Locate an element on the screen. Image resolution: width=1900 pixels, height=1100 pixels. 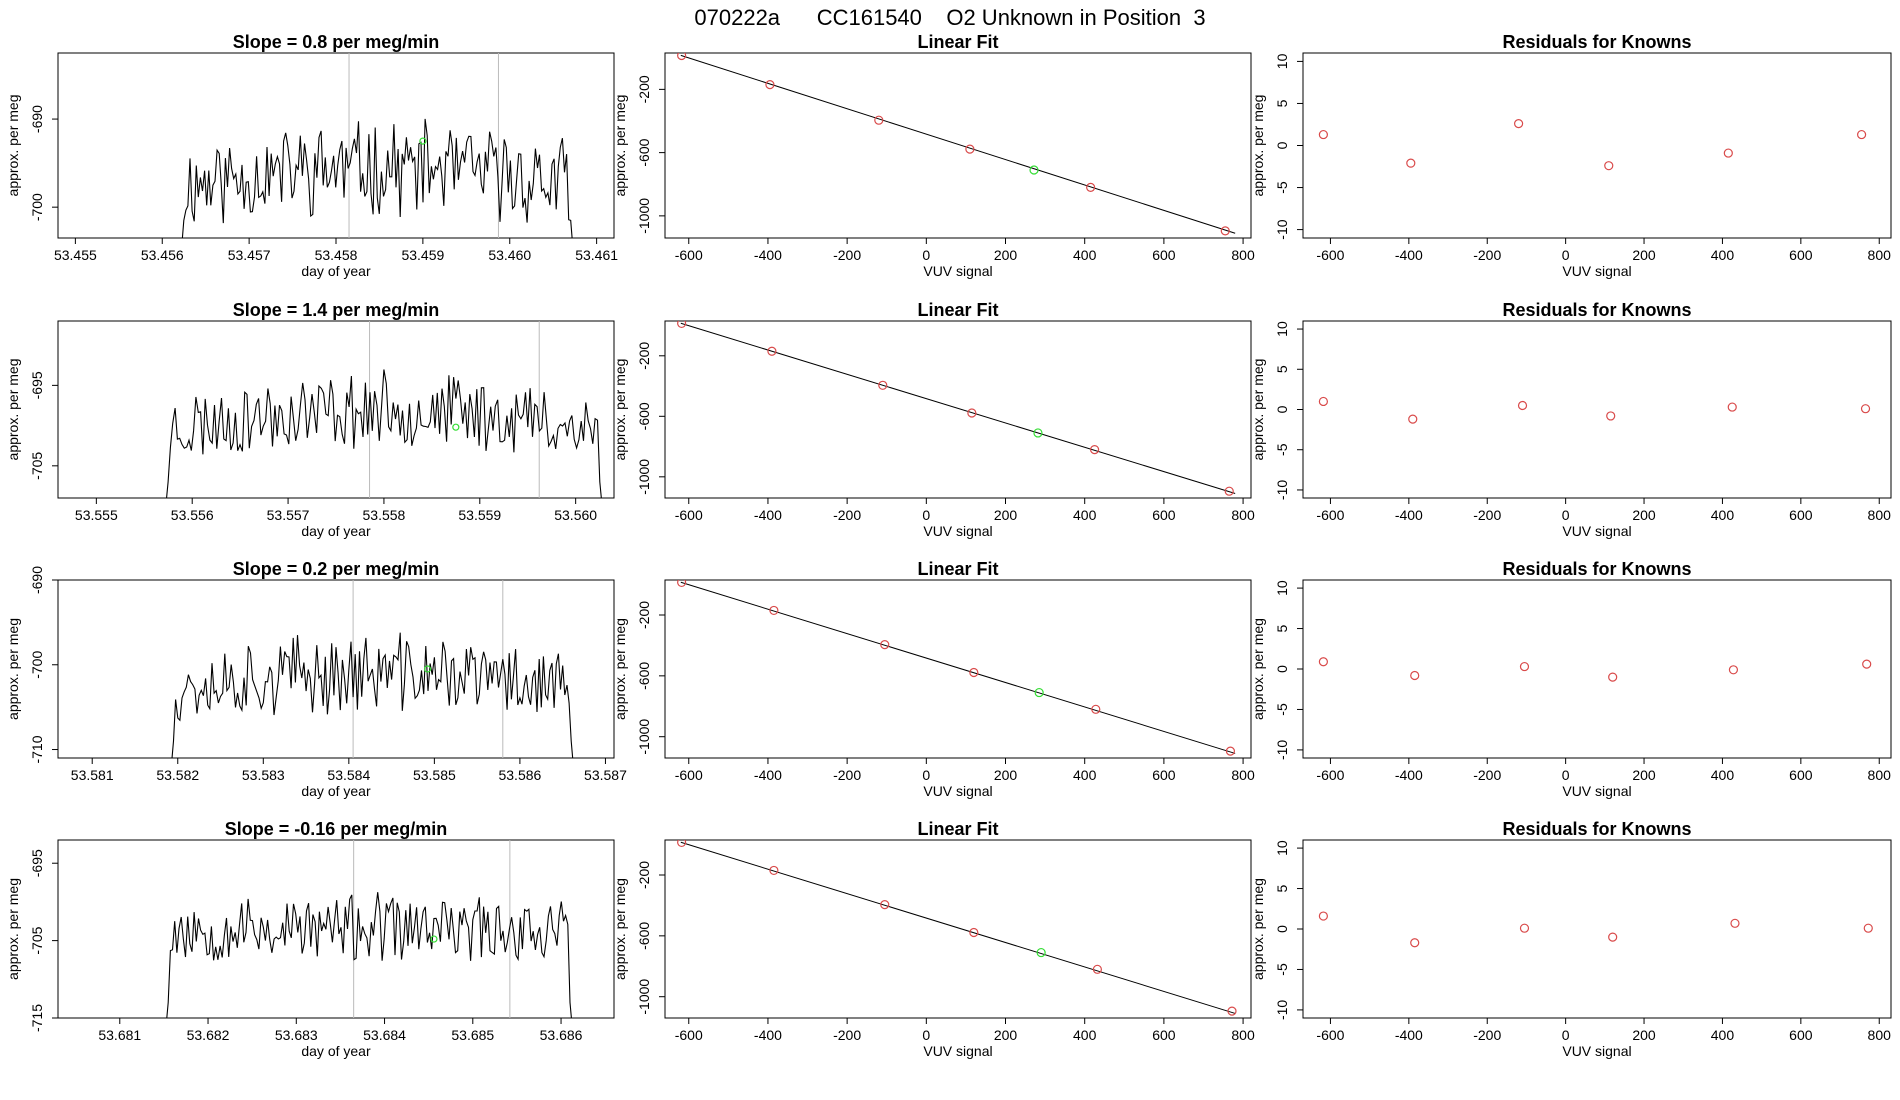
y-tick-label: -695 is located at coordinates (37, 385).